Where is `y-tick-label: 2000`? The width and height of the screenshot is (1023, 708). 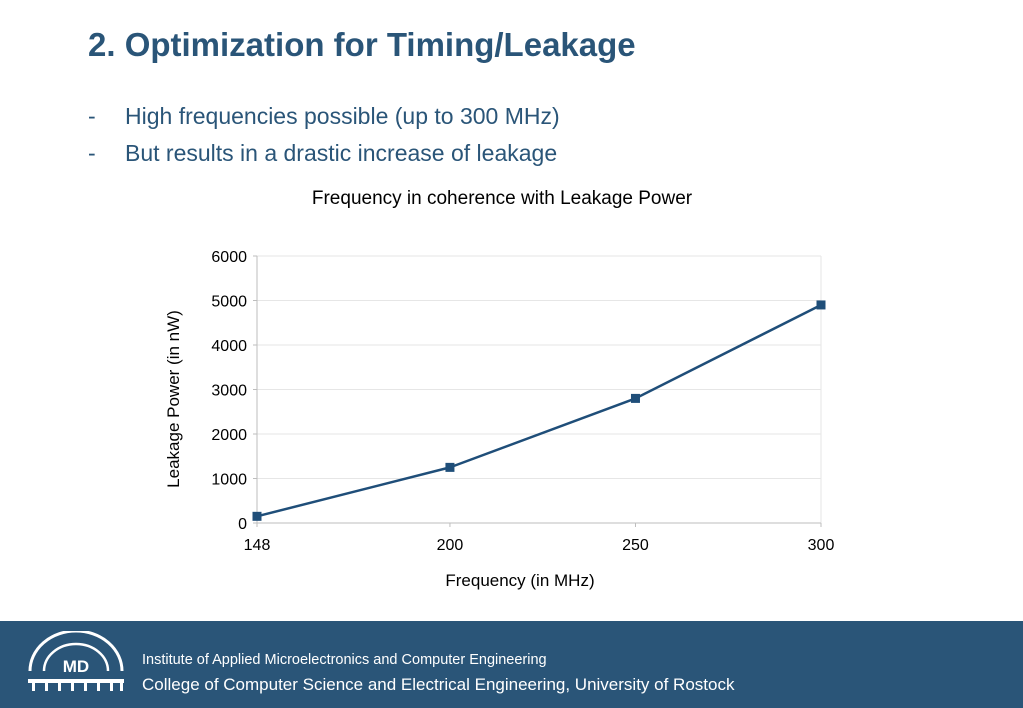 y-tick-label: 2000 is located at coordinates (229, 435).